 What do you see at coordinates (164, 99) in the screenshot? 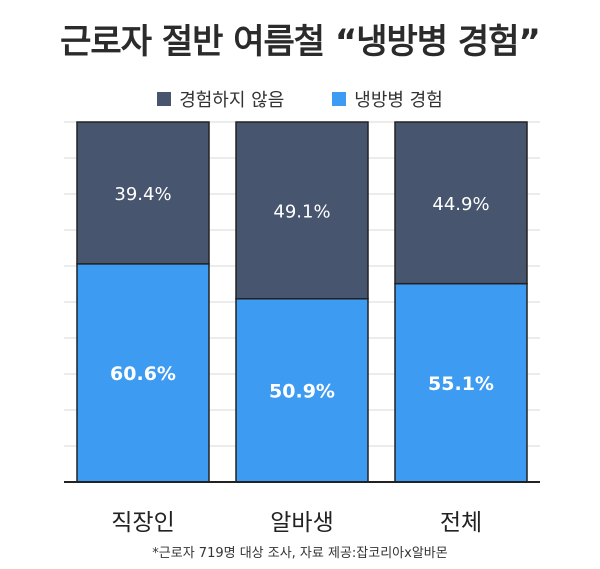
I see `legend-swatch-not-experienced` at bounding box center [164, 99].